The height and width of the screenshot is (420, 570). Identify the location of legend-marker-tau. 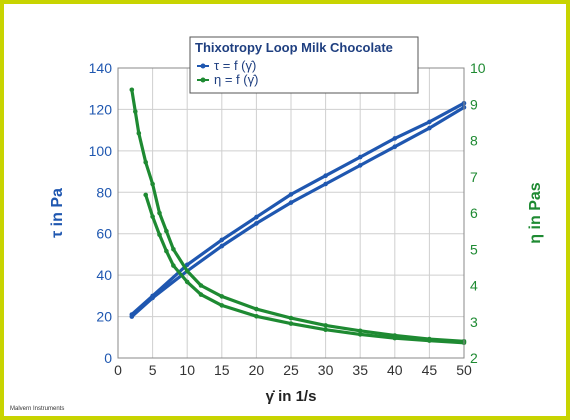
(203, 66).